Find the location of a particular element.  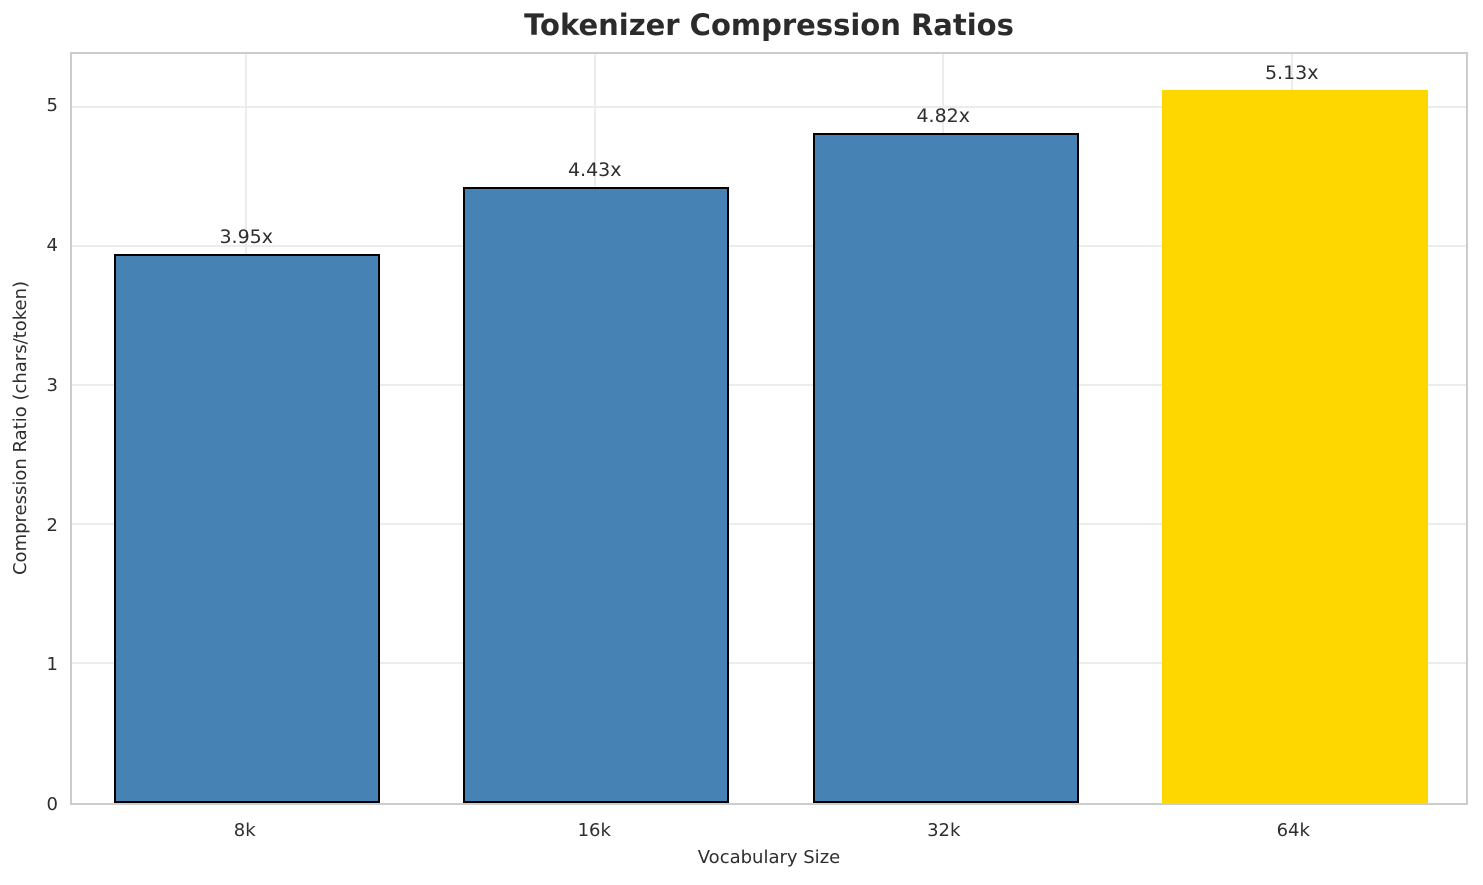

bar-64k is located at coordinates (1295, 446).